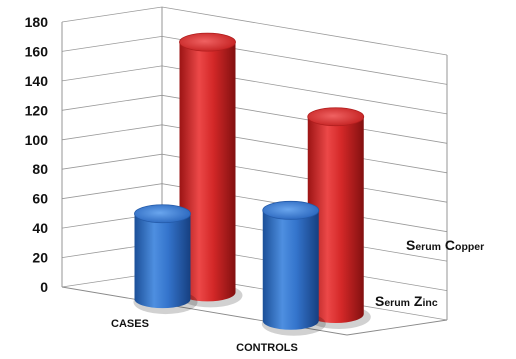 Image resolution: width=516 pixels, height=359 pixels. I want to click on y-tick-label: 80, so click(40, 169).